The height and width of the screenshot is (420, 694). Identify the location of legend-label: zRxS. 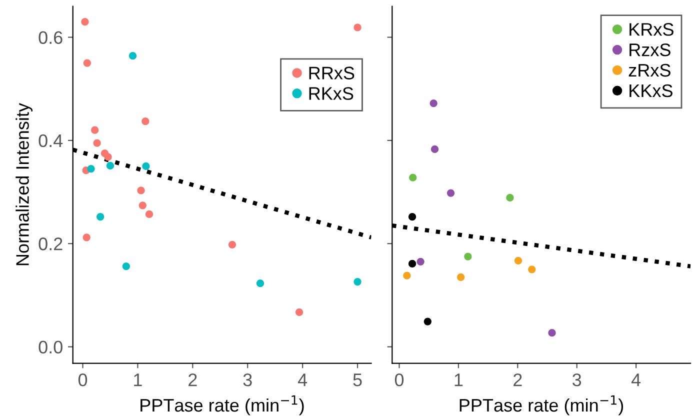
(649, 70).